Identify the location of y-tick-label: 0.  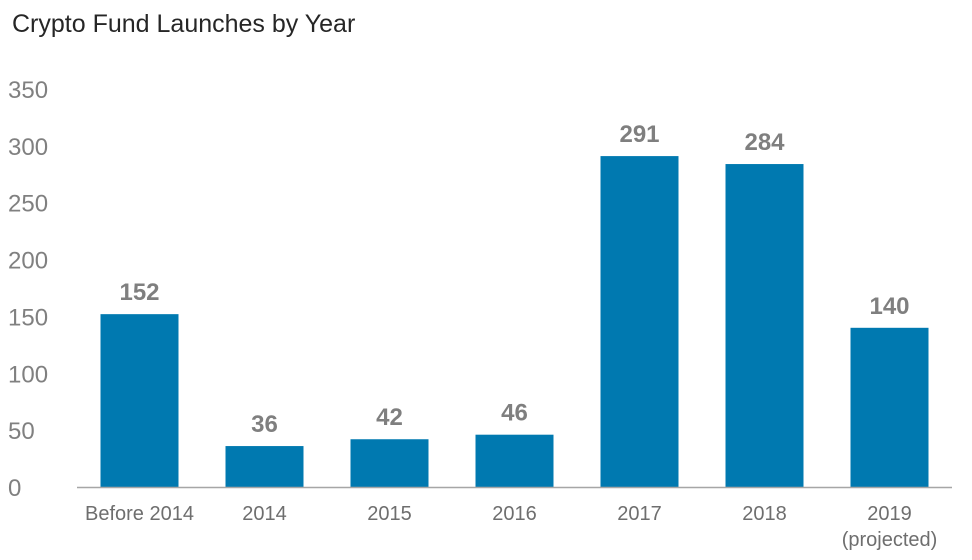
(14, 488).